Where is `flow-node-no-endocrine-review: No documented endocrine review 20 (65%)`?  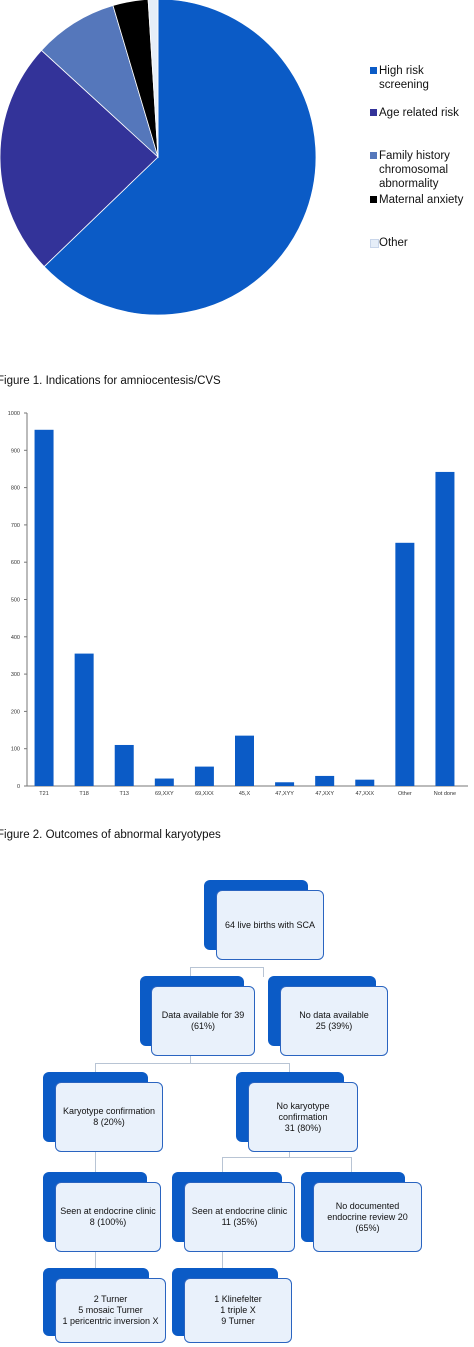
flow-node-no-endocrine-review: No documented endocrine review 20 (65%) is located at coordinates (361, 1212).